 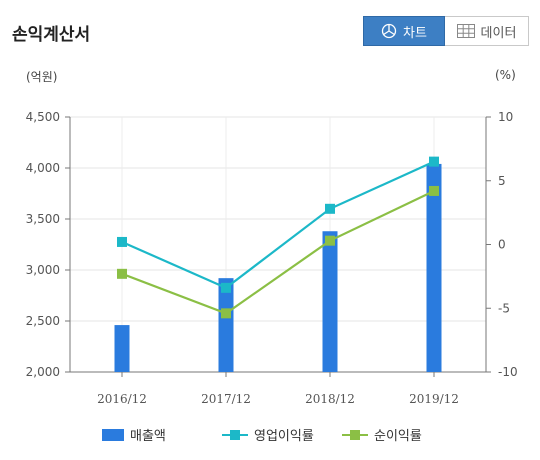 I want to click on x-tick-label: 2017/12, so click(x=226, y=399).